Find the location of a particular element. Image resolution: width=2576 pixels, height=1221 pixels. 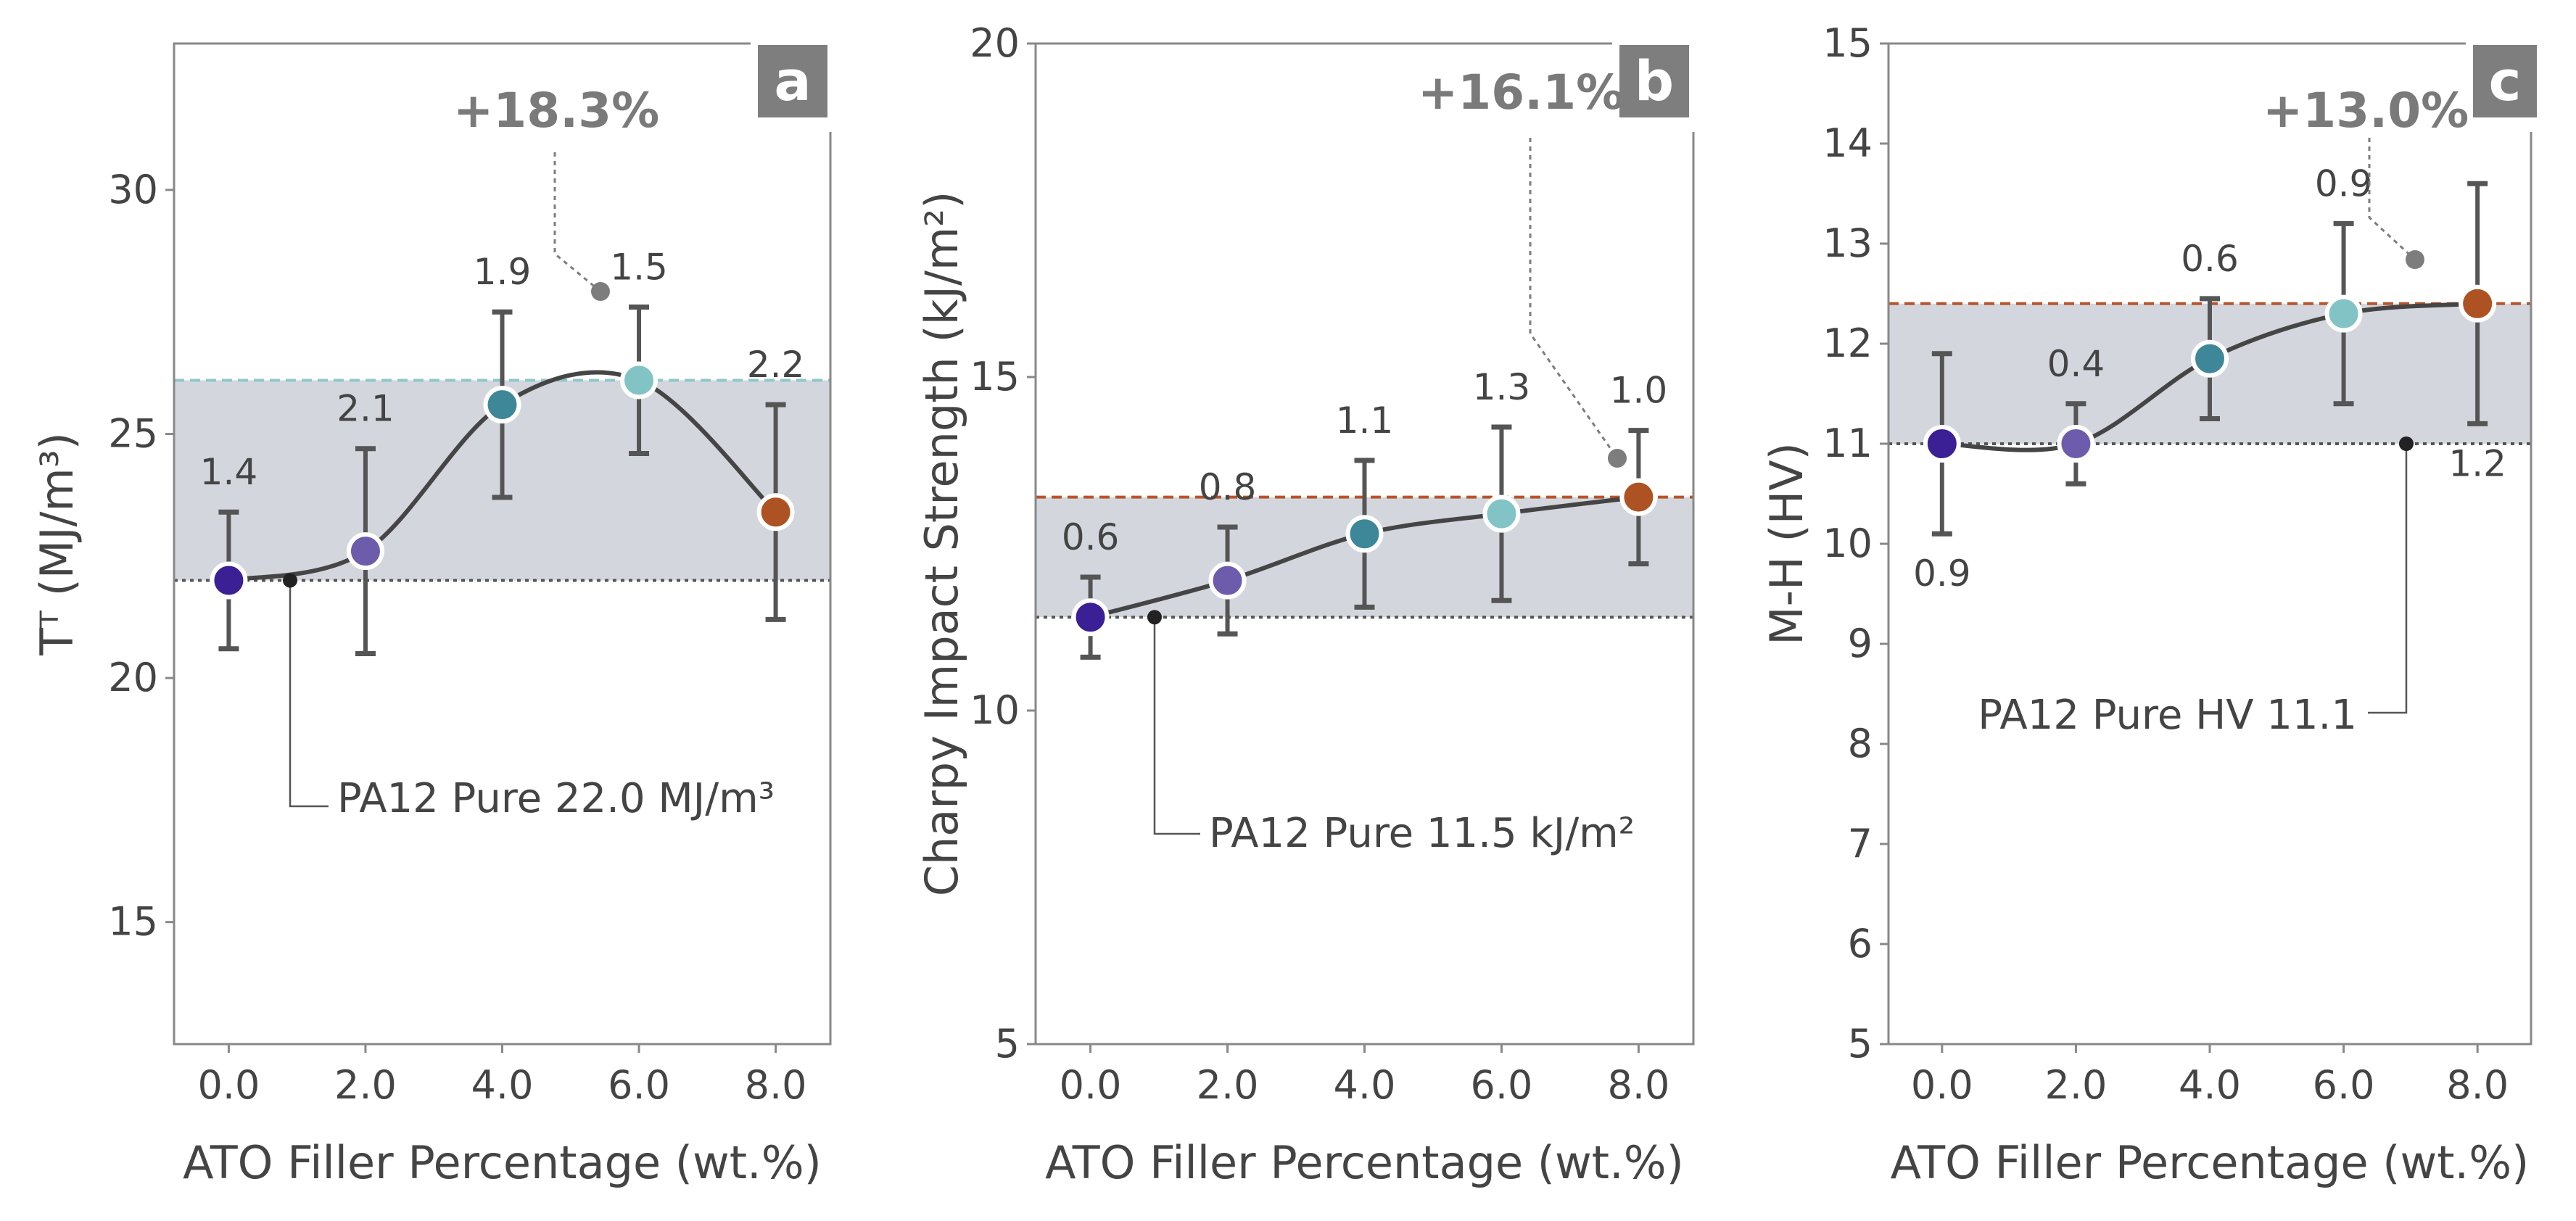

y-tick-label-b: 5 is located at coordinates (1007, 1044).